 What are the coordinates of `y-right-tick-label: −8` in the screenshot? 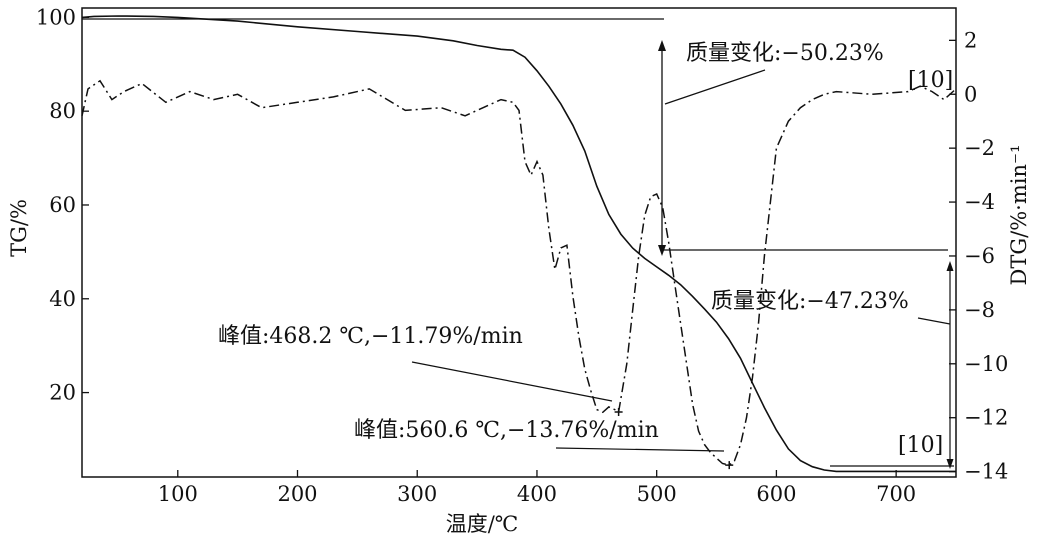 It's located at (979, 310).